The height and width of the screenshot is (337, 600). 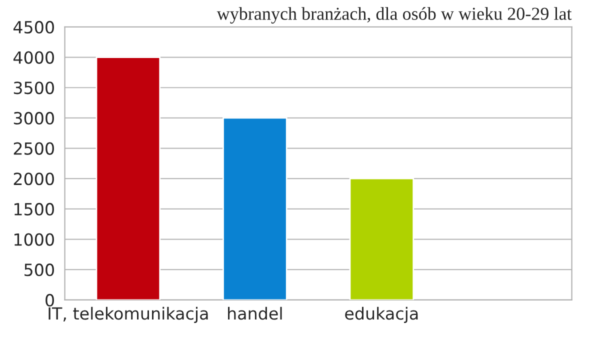 What do you see at coordinates (34, 118) in the screenshot?
I see `y-tick-label: 3000` at bounding box center [34, 118].